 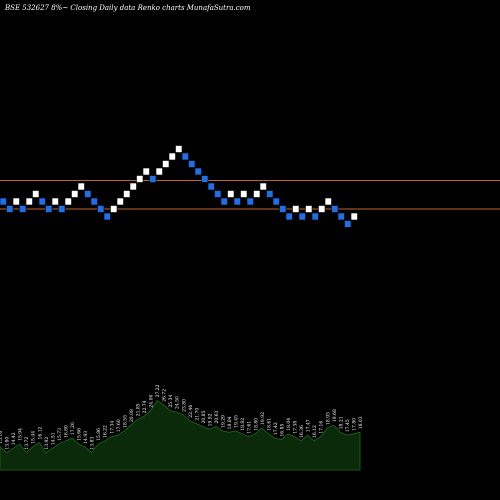 I want to click on volume-label: 16.85, so click(x=282, y=430).